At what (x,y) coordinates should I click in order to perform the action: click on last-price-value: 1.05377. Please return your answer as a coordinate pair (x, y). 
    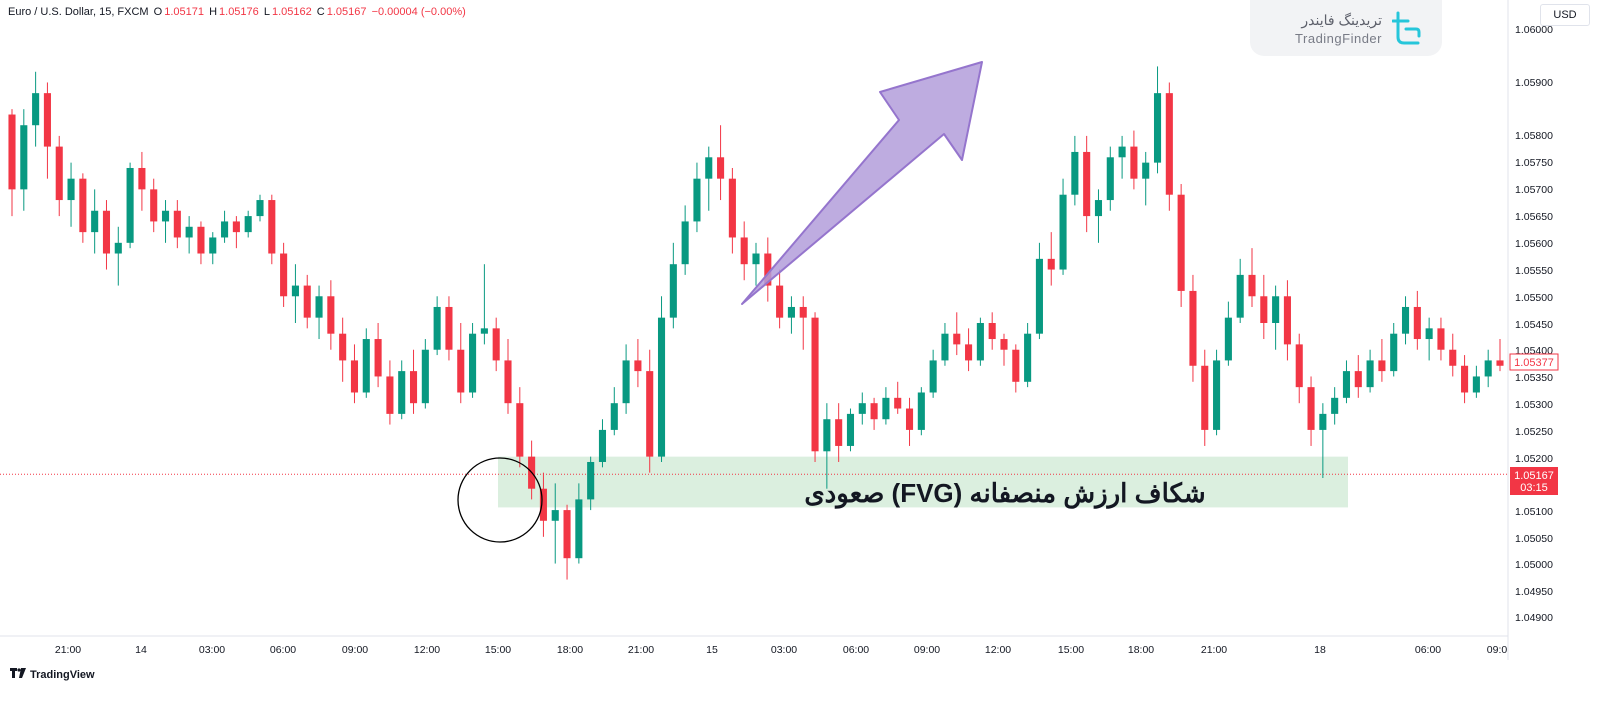
    Looking at the image, I should click on (1534, 363).